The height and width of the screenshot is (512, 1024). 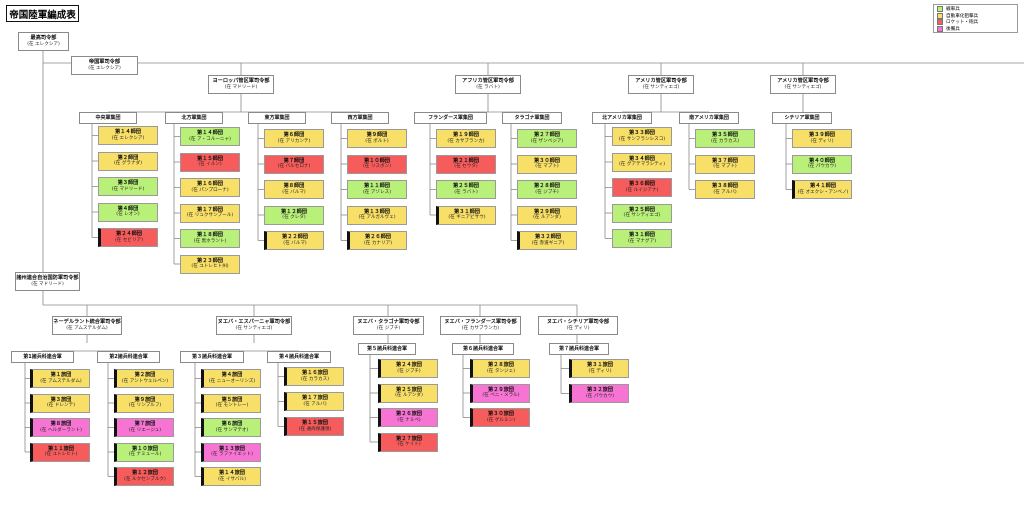 I want to click on unit-d37: 第３７師団 (在 マプト), so click(x=725, y=164).